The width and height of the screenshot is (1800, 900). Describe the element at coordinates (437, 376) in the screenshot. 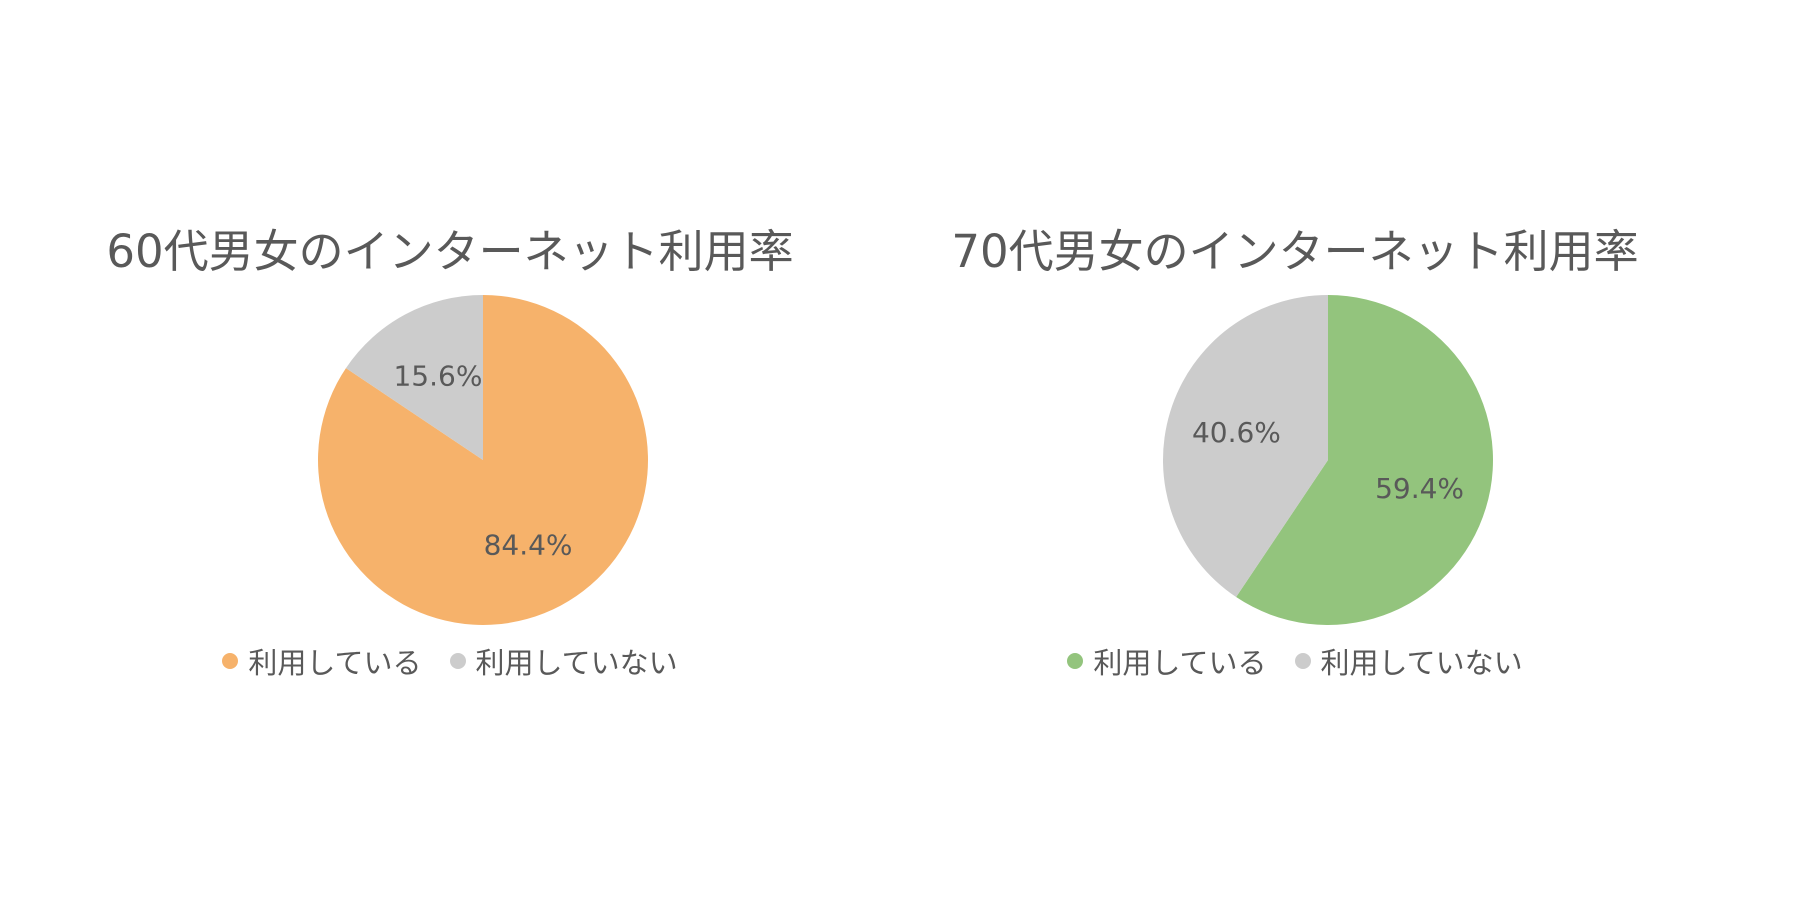

I see `data-label: 15.6%` at that location.